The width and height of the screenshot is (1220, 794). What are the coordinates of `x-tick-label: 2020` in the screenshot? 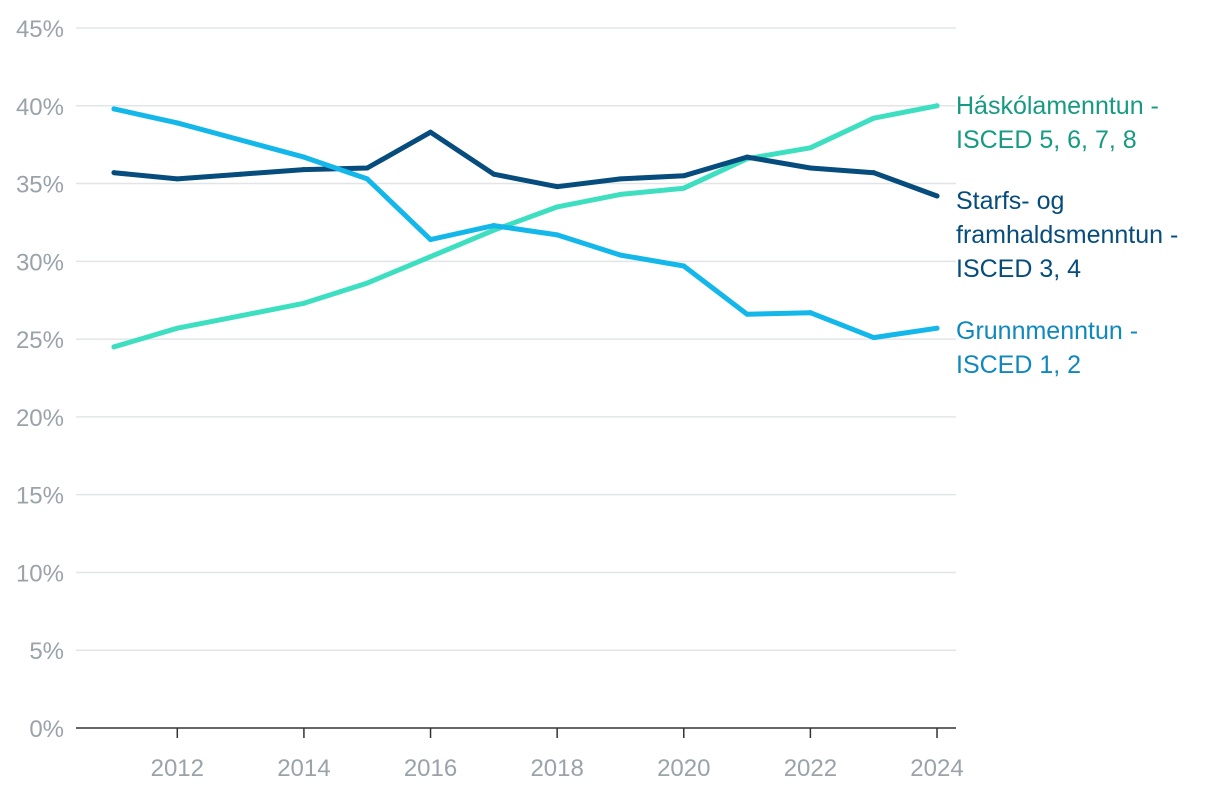 It's located at (683, 768).